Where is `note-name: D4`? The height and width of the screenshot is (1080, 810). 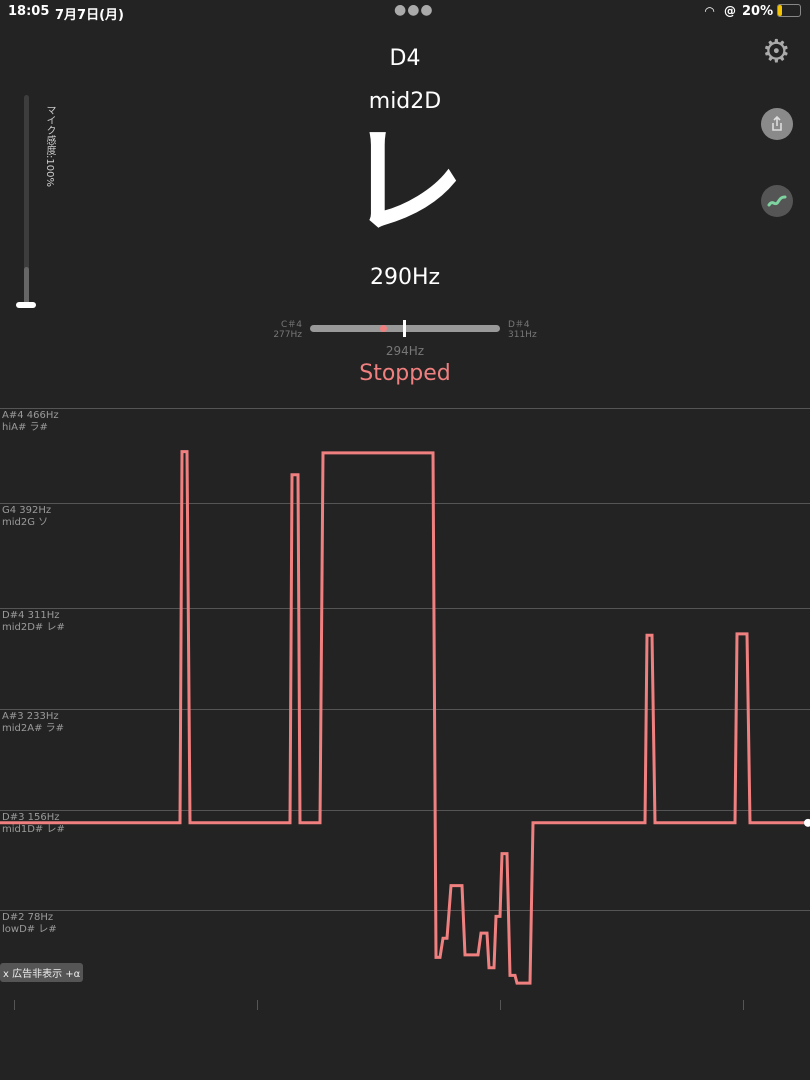
note-name: D4 is located at coordinates (405, 58).